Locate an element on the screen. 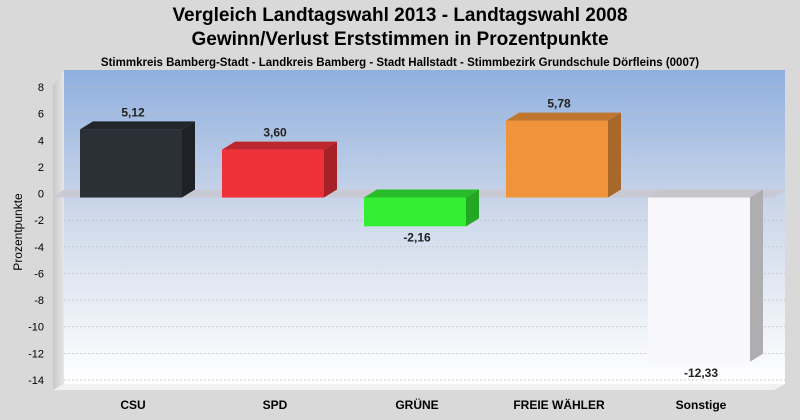  category-label: CSU is located at coordinates (132, 405).